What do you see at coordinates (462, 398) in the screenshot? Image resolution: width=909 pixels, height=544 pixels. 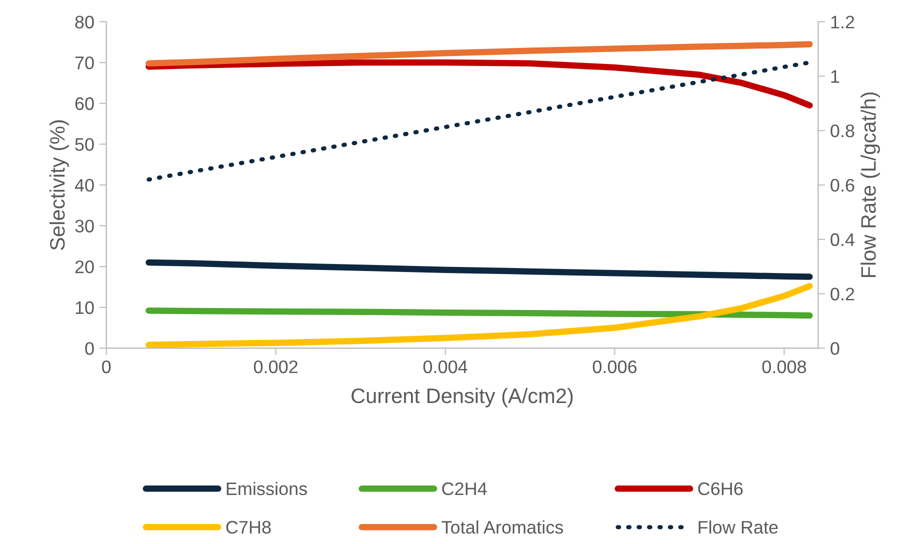 I see `x-axis-title: Current Density (A/cm2)` at bounding box center [462, 398].